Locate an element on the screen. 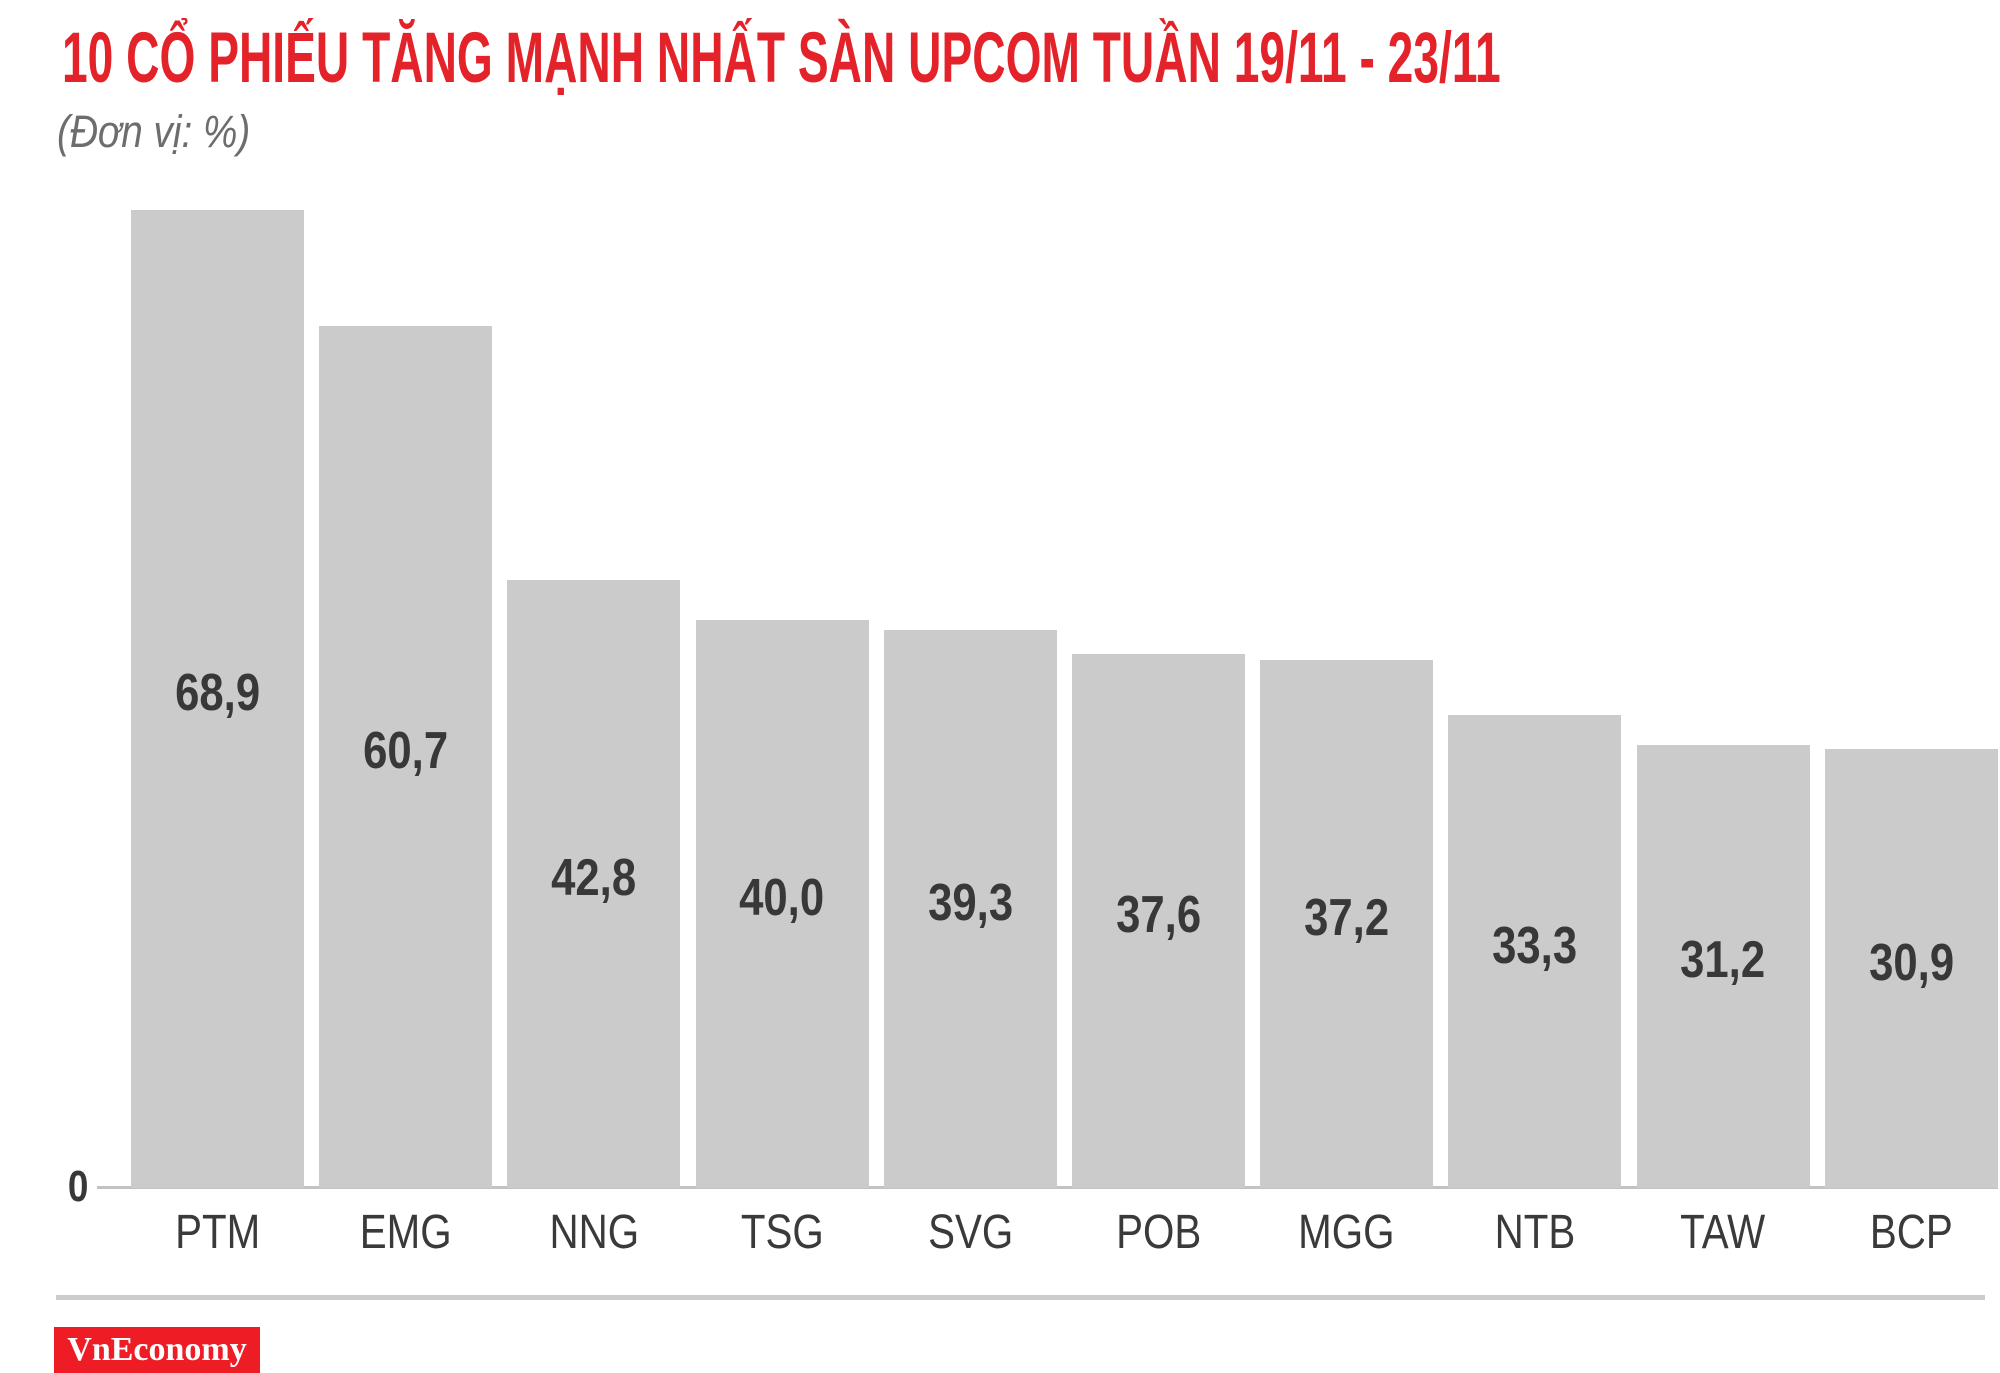 This screenshot has height=1373, width=2000. bar-pob is located at coordinates (1158, 921).